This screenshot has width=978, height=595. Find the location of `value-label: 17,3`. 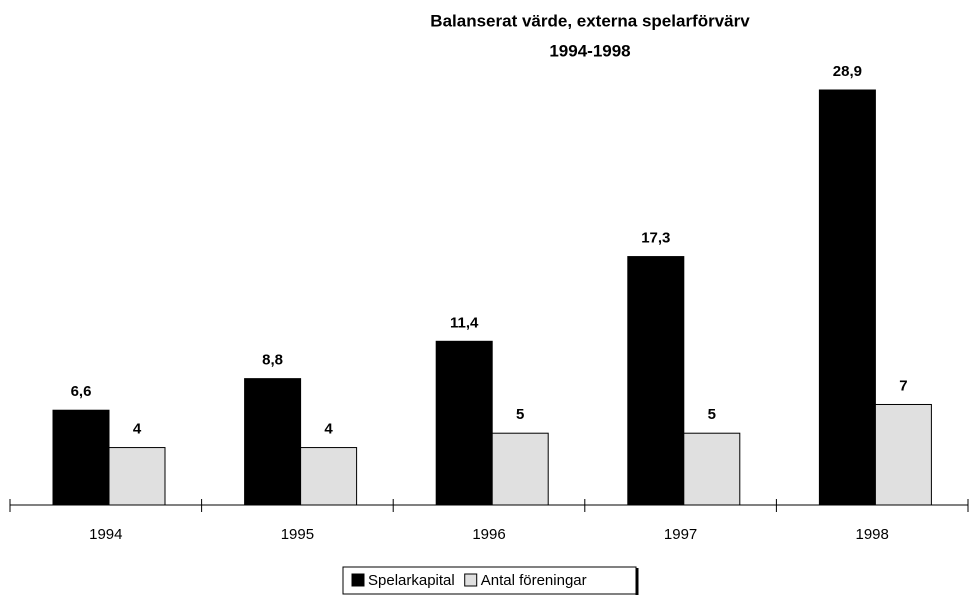

value-label: 17,3 is located at coordinates (655, 238).